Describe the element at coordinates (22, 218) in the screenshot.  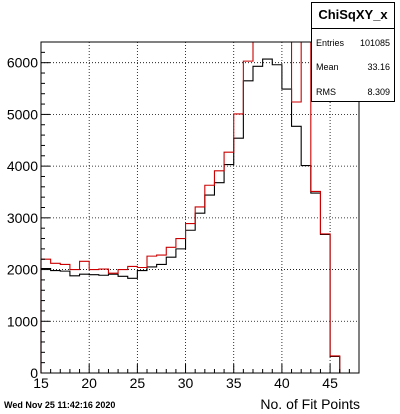
I see `y-tick-label: 3000` at that location.